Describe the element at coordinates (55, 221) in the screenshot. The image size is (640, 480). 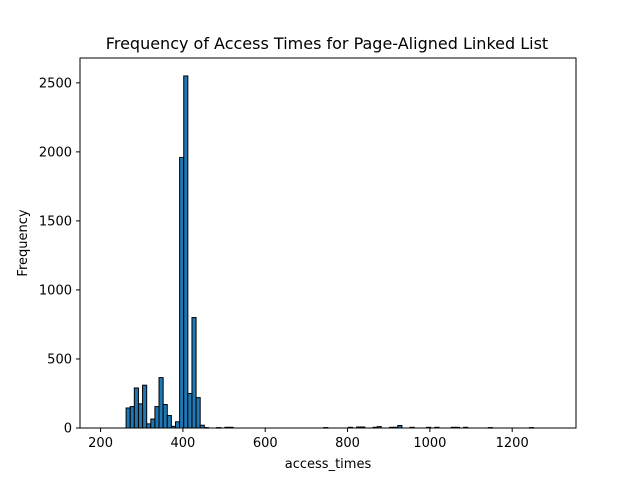
I see `y-tick-label: 1500` at that location.